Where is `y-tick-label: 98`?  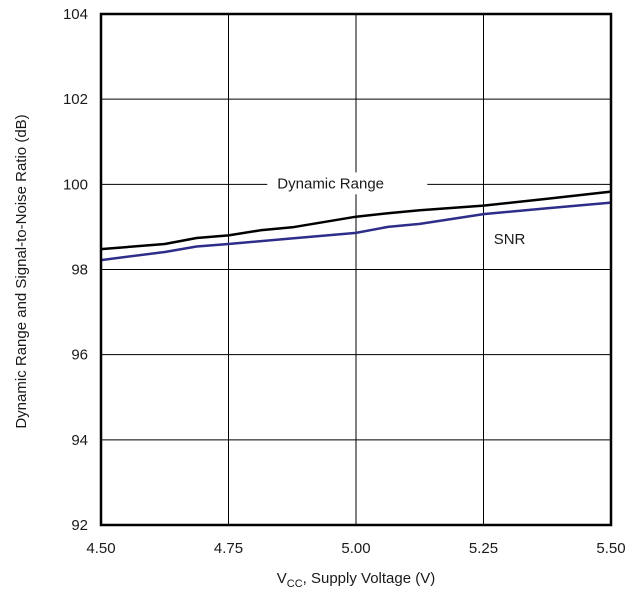 y-tick-label: 98 is located at coordinates (79, 270).